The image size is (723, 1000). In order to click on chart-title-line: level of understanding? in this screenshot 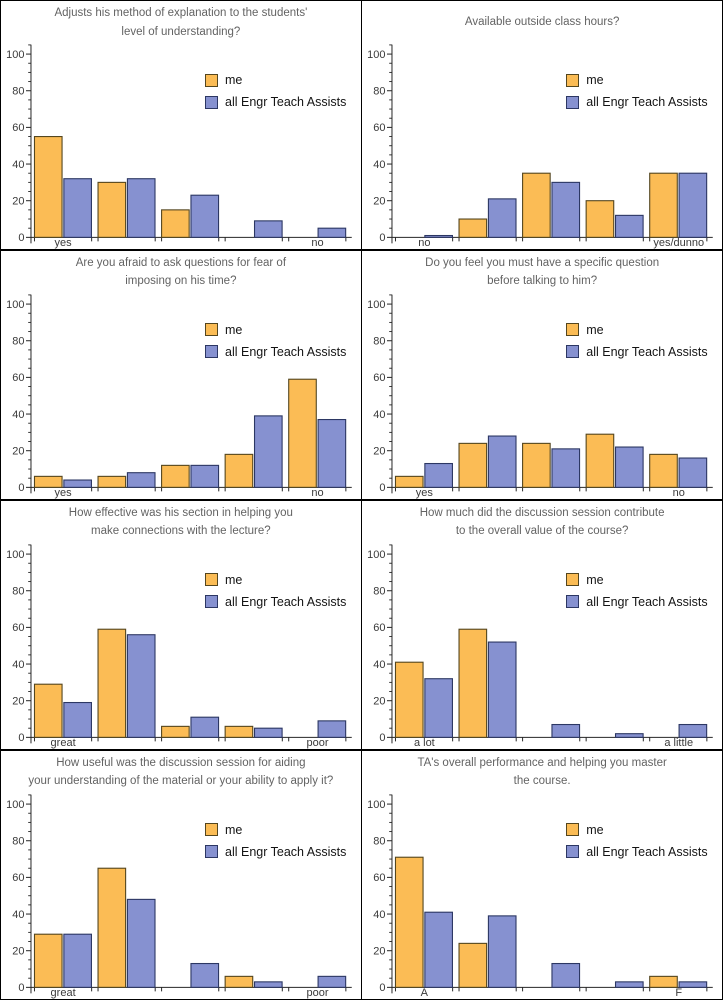, I will do `click(181, 31)`.